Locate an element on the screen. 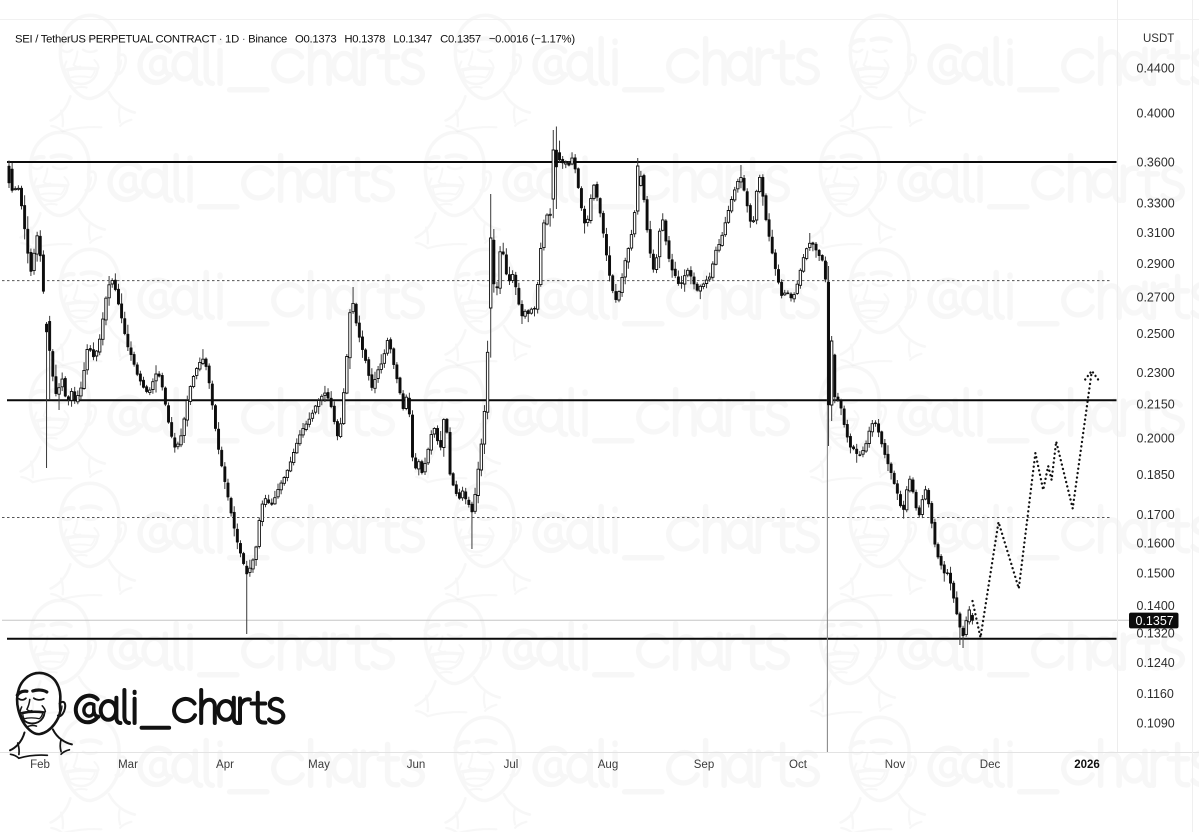  svg-text: 0.3100 is located at coordinates (1156, 233).